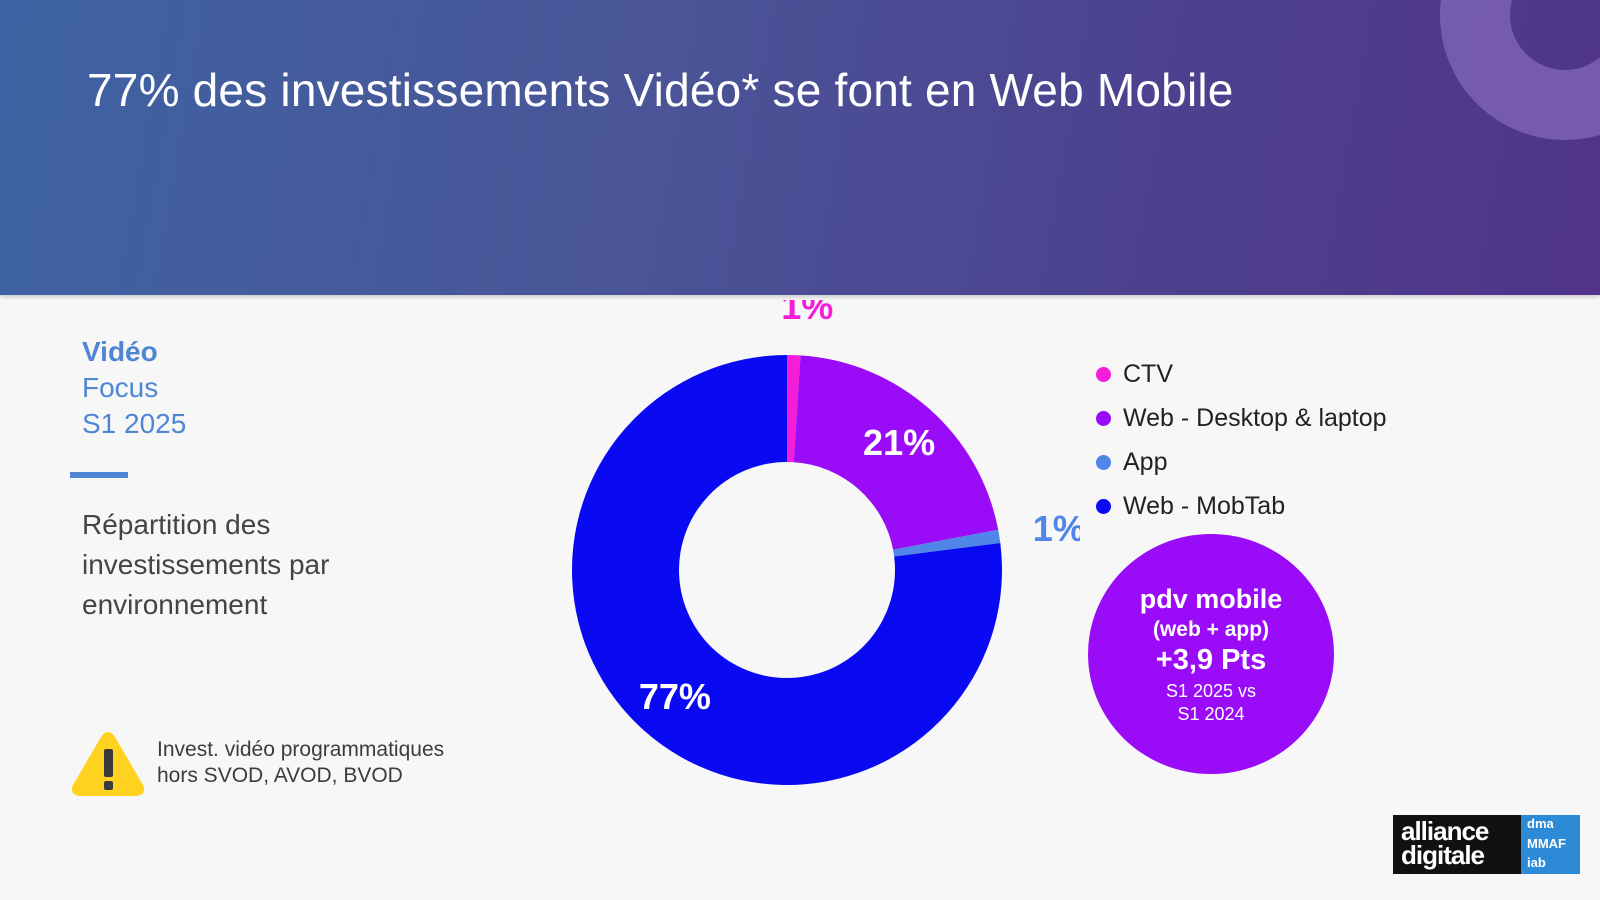  What do you see at coordinates (1145, 461) in the screenshot?
I see `legend-label: App` at bounding box center [1145, 461].